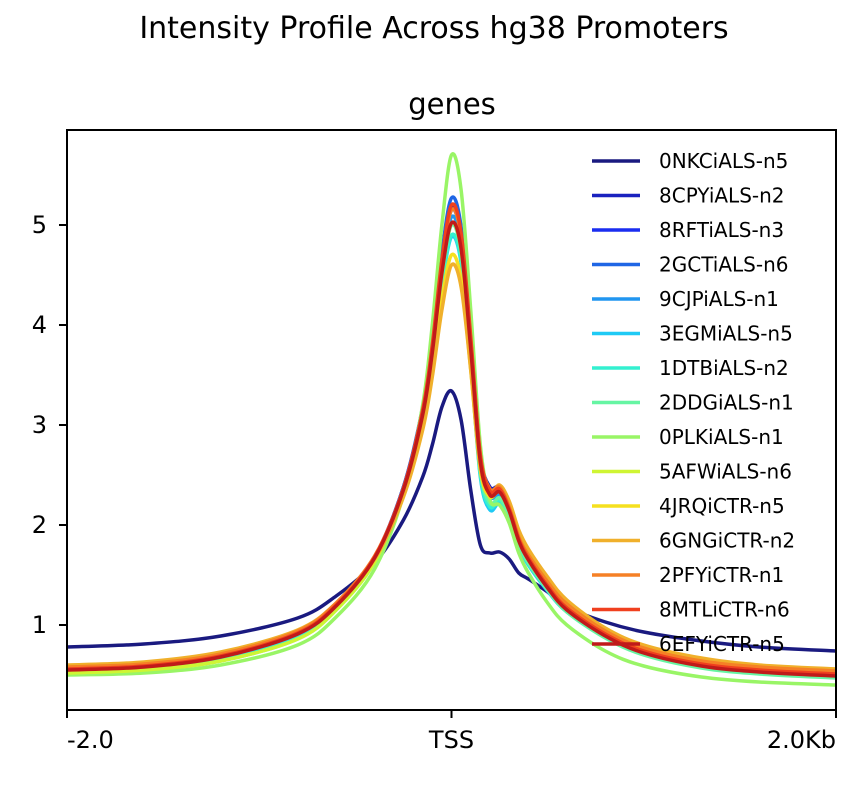 This screenshot has width=866, height=787. I want to click on x-tick-label: TSS, so click(451, 740).